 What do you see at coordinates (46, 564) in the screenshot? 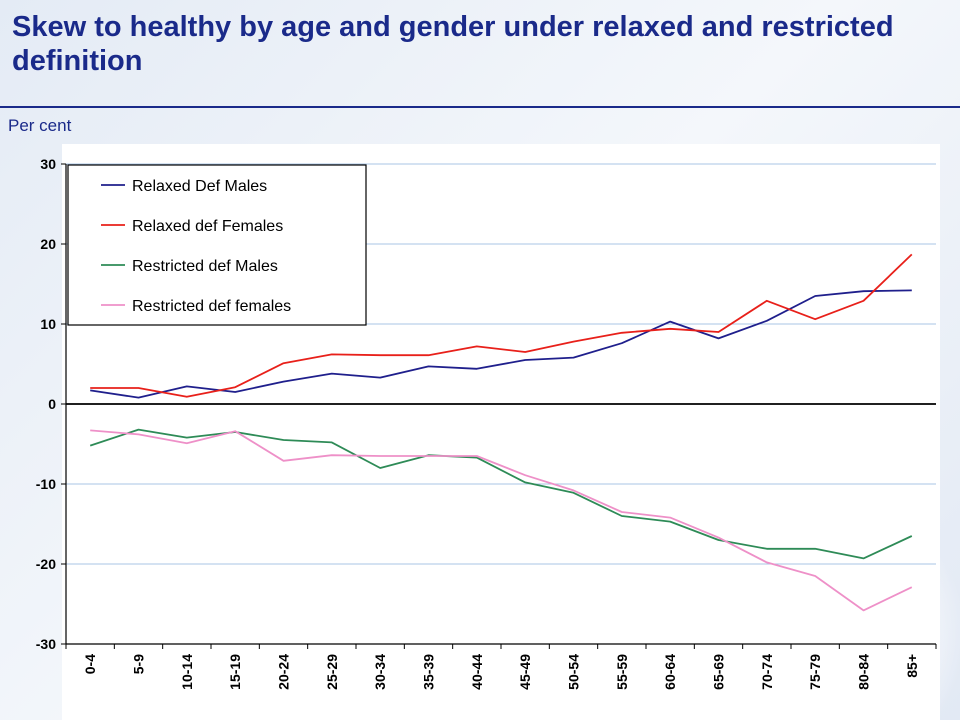
I see `y-tick-label: -20` at bounding box center [46, 564].